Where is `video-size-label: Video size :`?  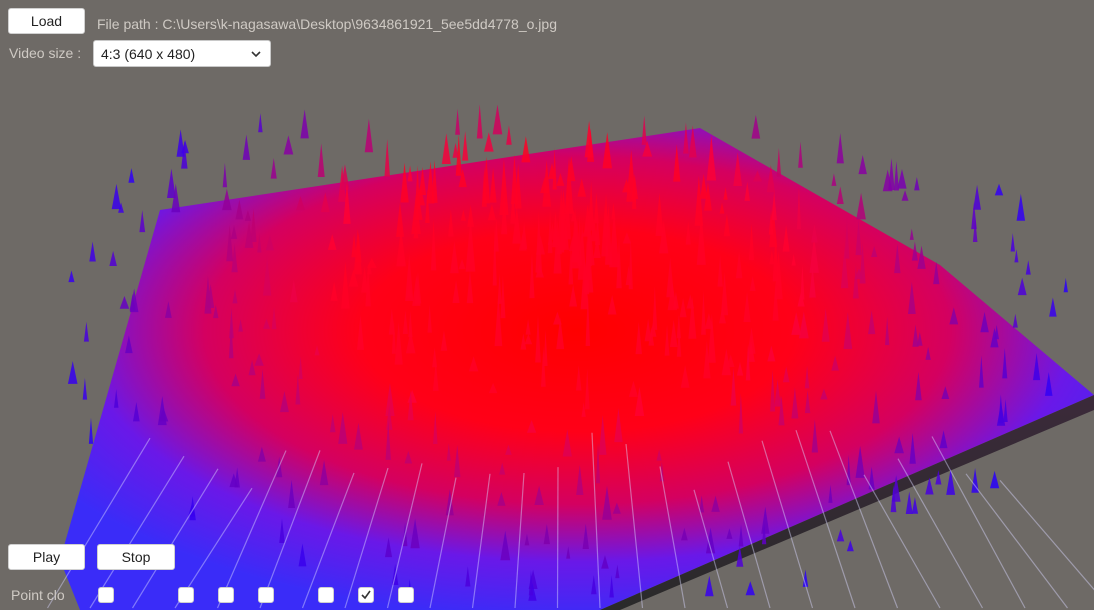 video-size-label: Video size : is located at coordinates (45, 53).